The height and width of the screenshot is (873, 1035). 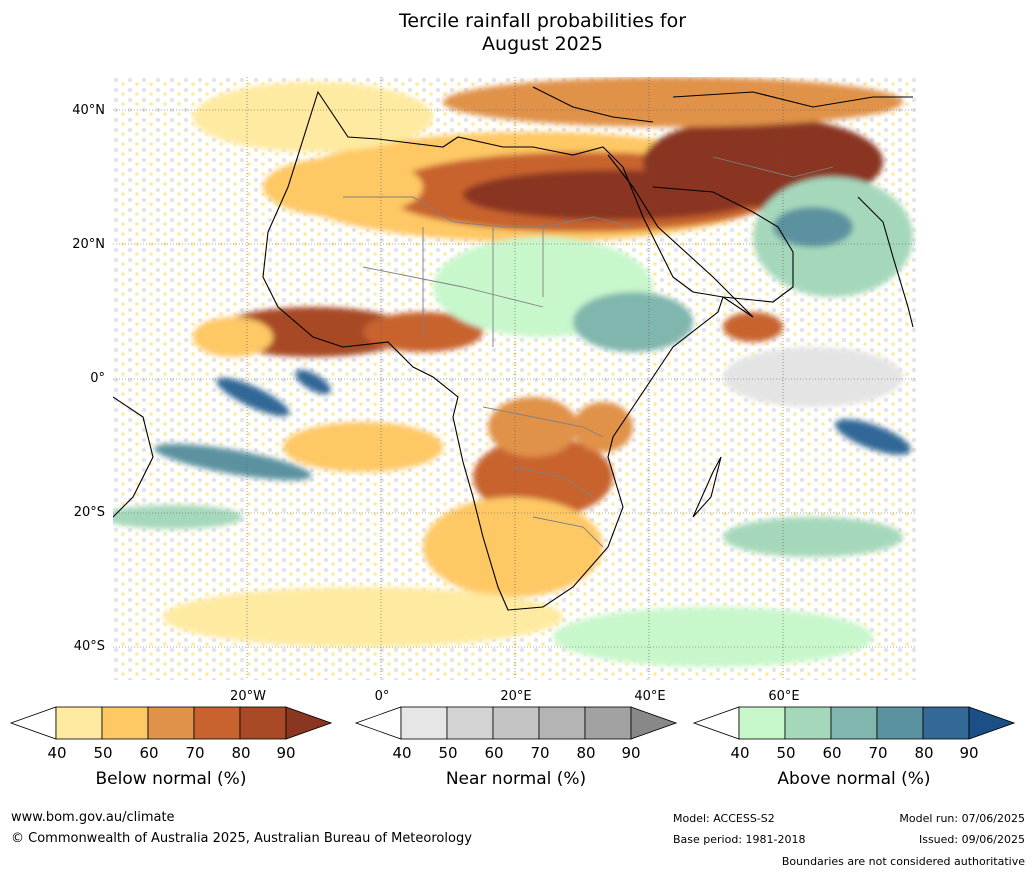 What do you see at coordinates (88, 244) in the screenshot?
I see `lat-label-20n: 20°N` at bounding box center [88, 244].